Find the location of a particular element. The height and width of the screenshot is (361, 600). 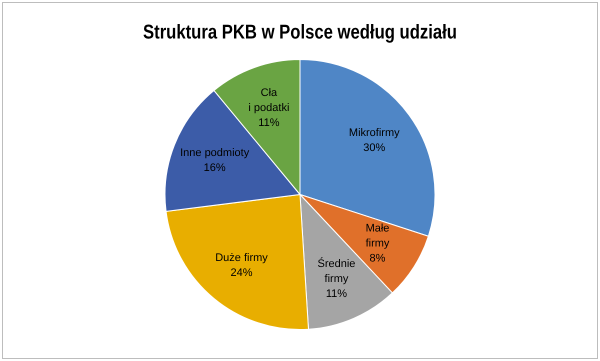

slice-label: Duże firmy is located at coordinates (241, 258).